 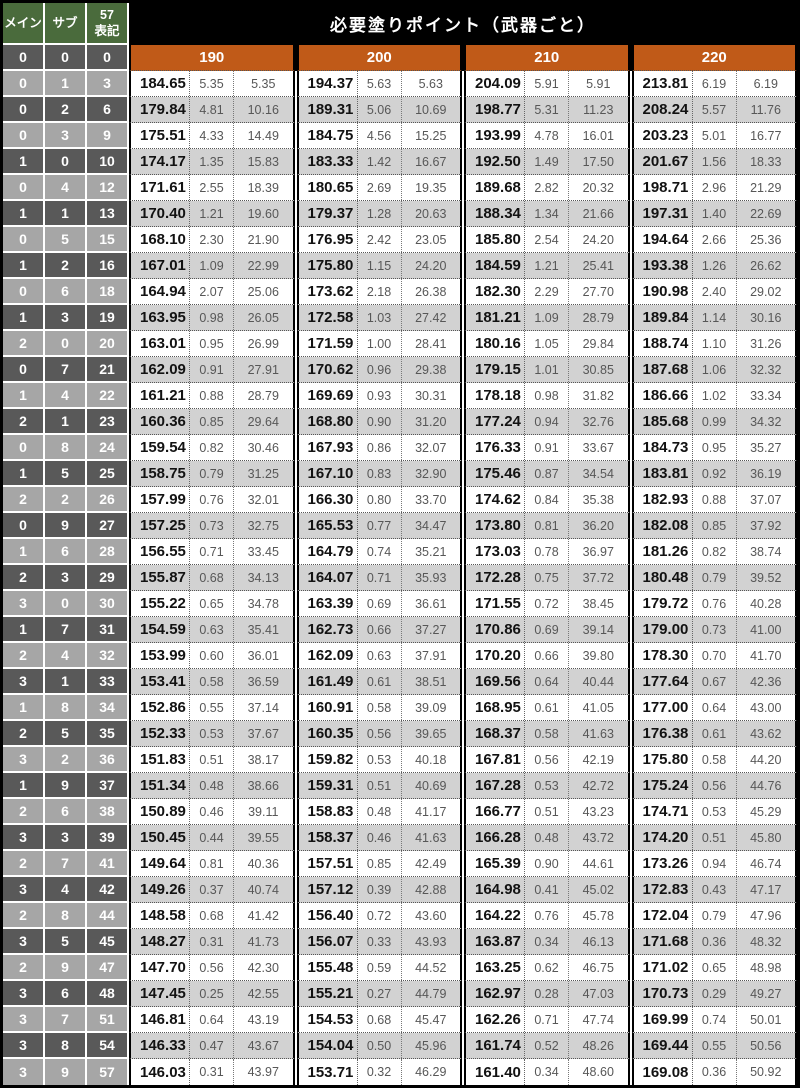 I want to click on points-group-200: 169.69 0.93 30.31, so click(x=379, y=396).